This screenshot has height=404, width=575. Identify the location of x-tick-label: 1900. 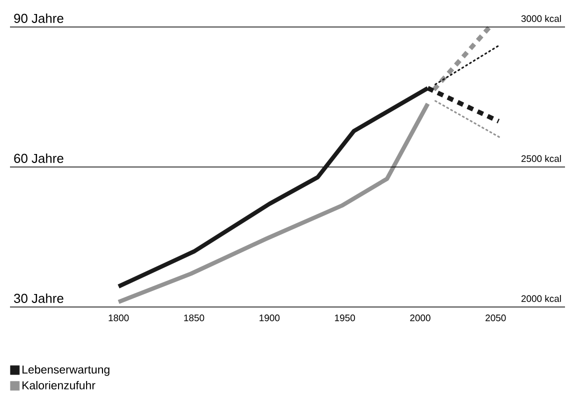
(270, 318).